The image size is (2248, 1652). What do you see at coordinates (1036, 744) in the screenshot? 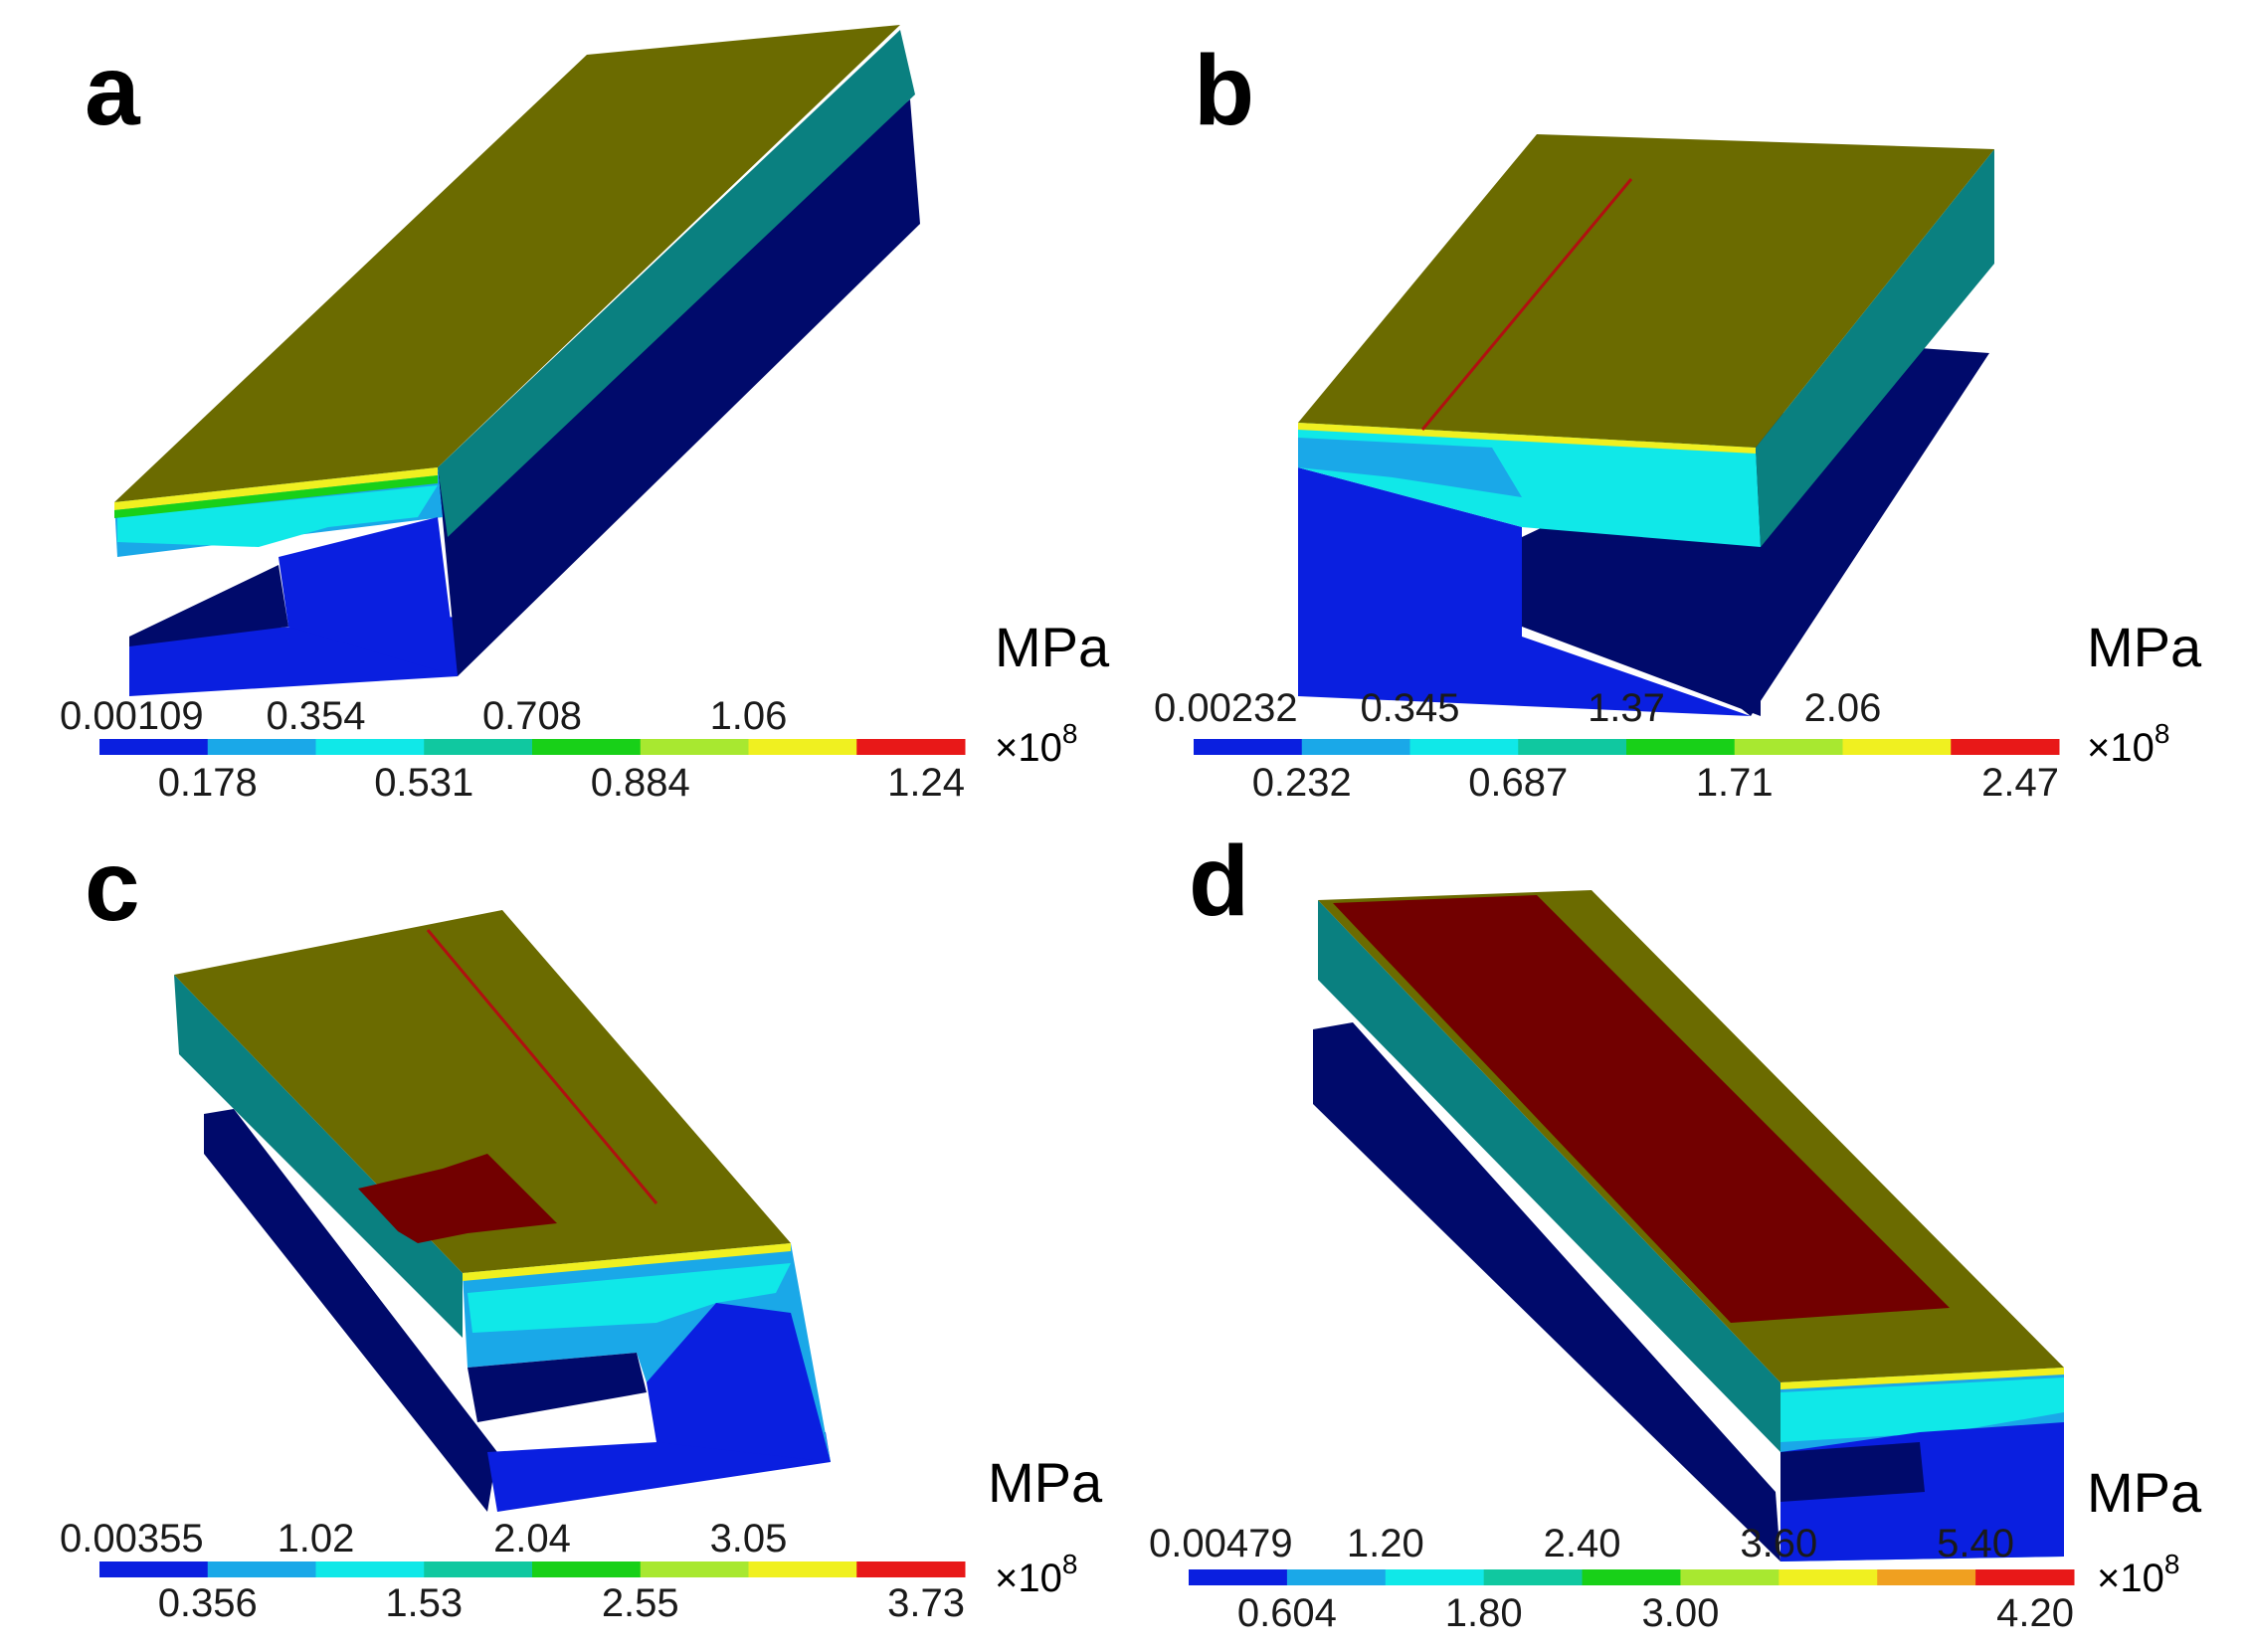
I see `scale-factor-a: ×10⁸` at bounding box center [1036, 744].